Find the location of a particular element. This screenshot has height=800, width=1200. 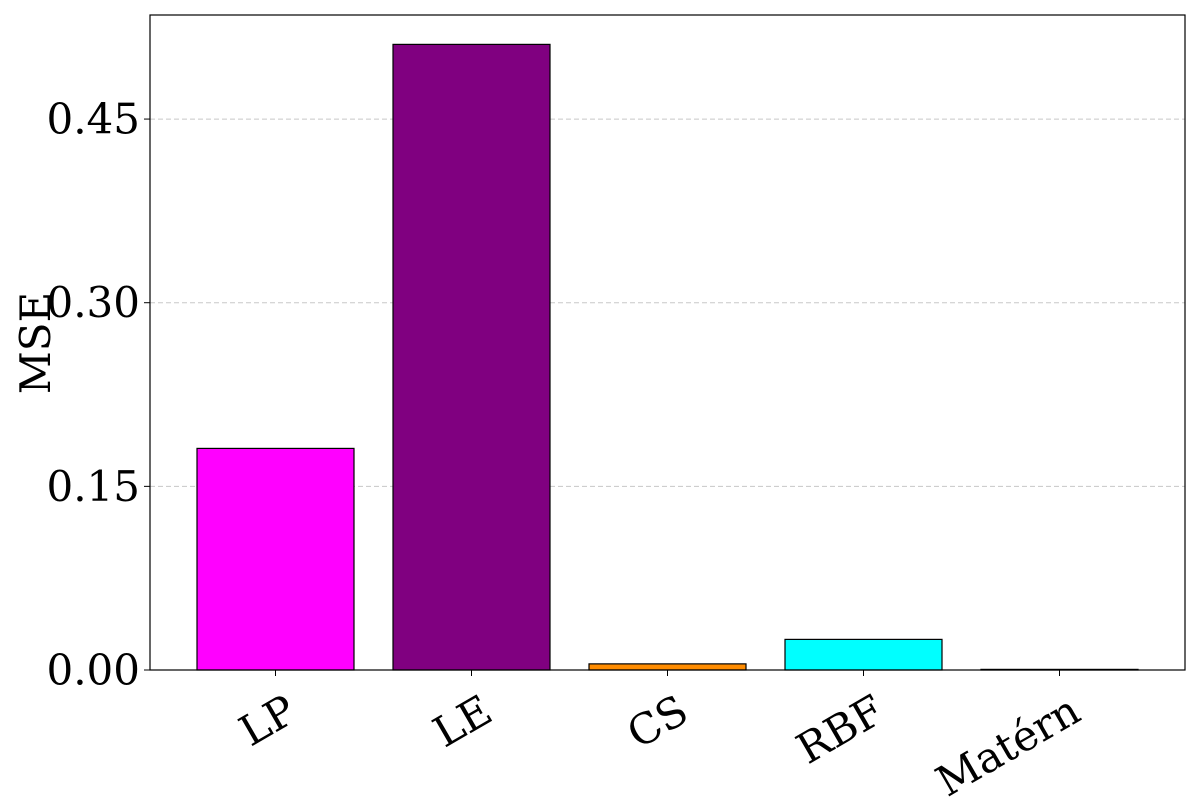

y-tick-label: 0.30 is located at coordinates (93, 302).